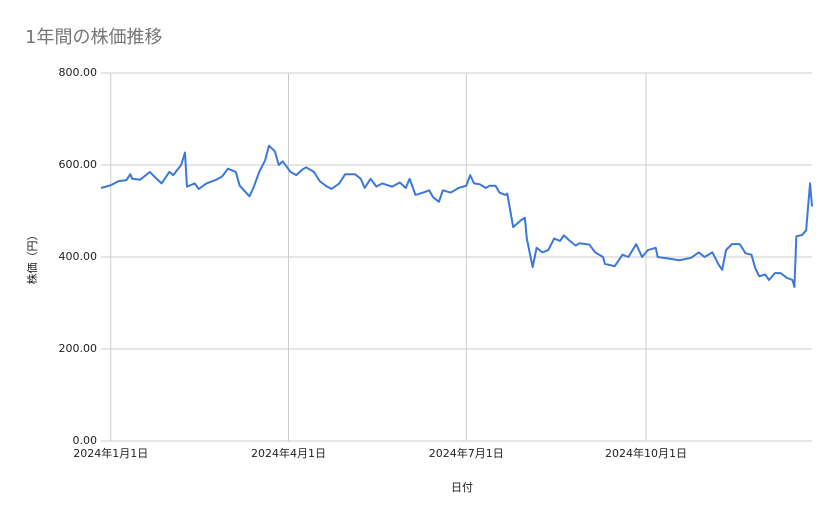 This screenshot has width=839, height=519. I want to click on y-tick-label: 600.00, so click(78, 164).